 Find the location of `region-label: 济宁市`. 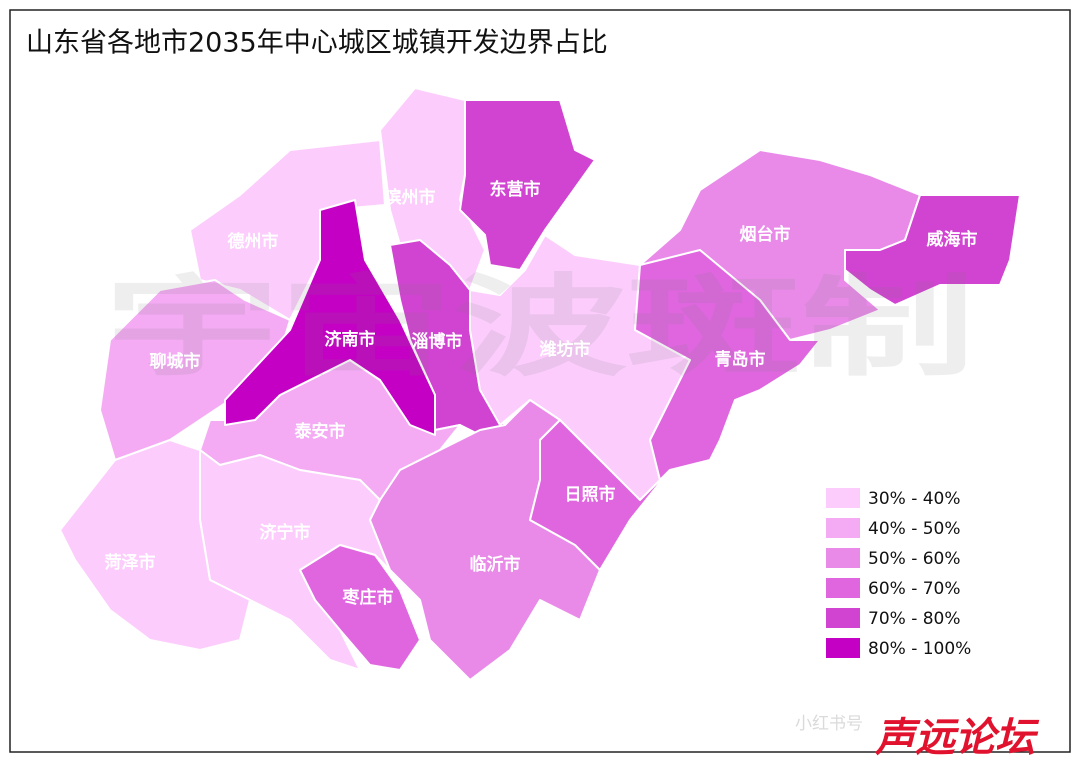

region-label: 济宁市 is located at coordinates (285, 532).